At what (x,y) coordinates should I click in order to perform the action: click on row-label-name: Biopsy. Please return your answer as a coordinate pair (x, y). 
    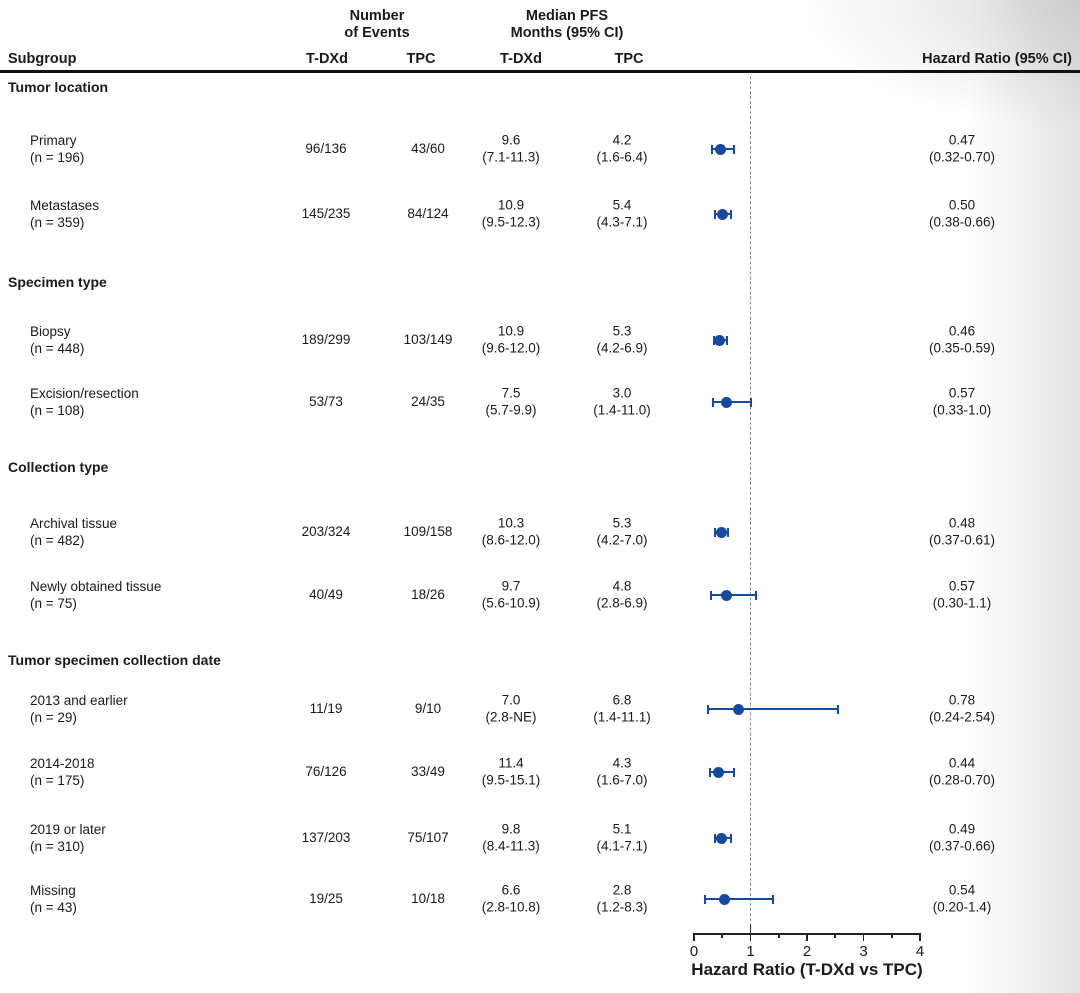
    Looking at the image, I should click on (50, 331).